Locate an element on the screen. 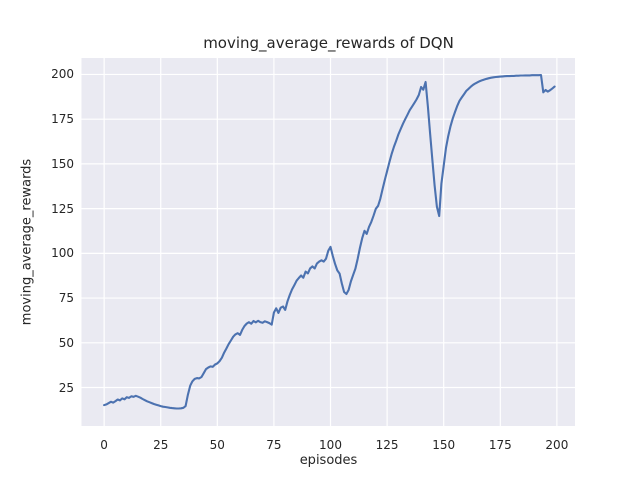 Image resolution: width=640 pixels, height=480 pixels. y-tick-label: 125 is located at coordinates (62, 208).